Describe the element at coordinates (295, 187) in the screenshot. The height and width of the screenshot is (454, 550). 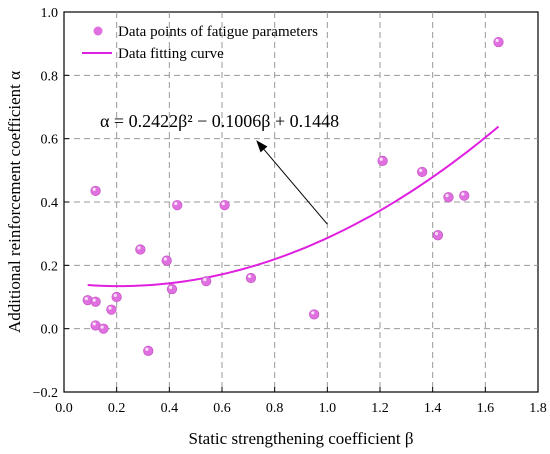
I see `annotation-arrow` at that location.